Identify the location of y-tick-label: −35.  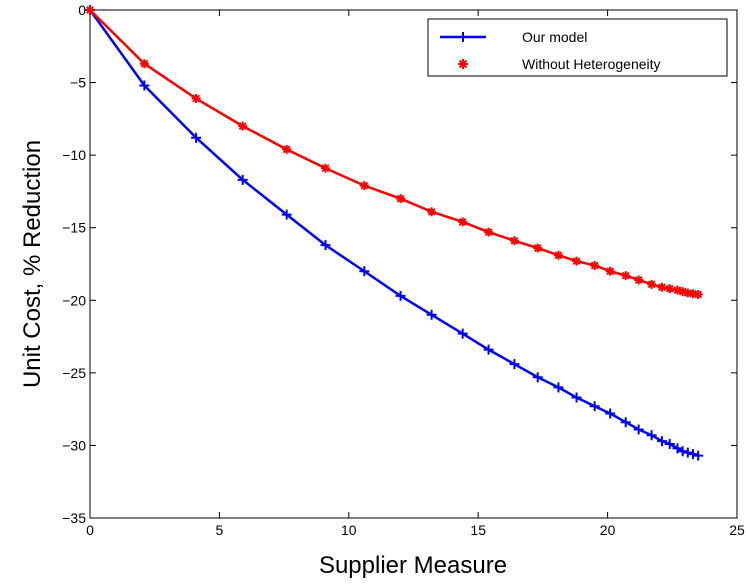
(74, 518).